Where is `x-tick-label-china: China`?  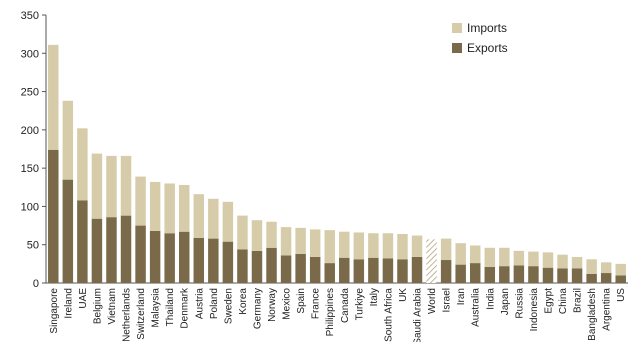
x-tick-label-china: China is located at coordinates (563, 301).